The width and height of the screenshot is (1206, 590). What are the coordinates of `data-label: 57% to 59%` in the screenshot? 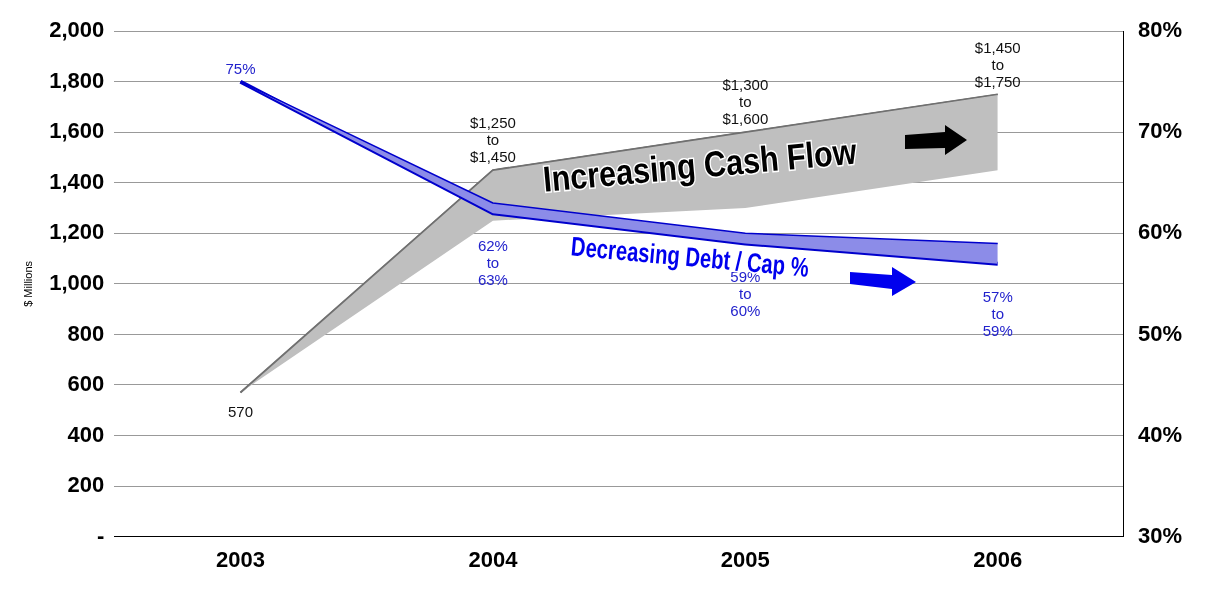 It's located at (997, 313).